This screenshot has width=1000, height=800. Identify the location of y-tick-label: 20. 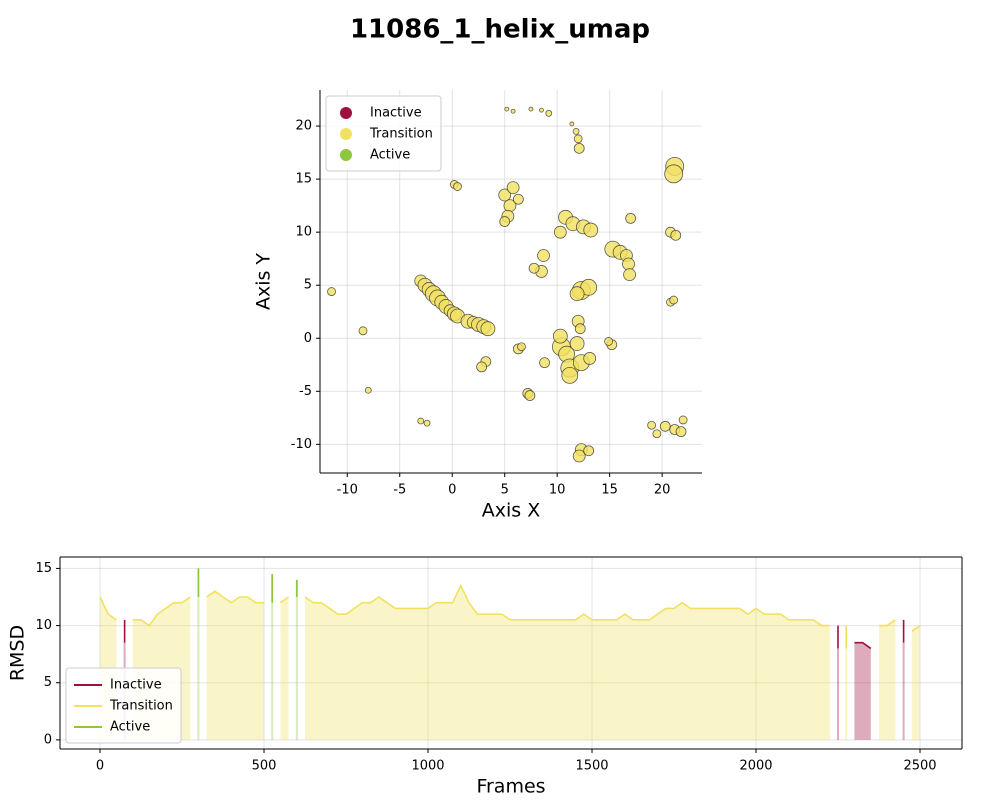
(303, 126).